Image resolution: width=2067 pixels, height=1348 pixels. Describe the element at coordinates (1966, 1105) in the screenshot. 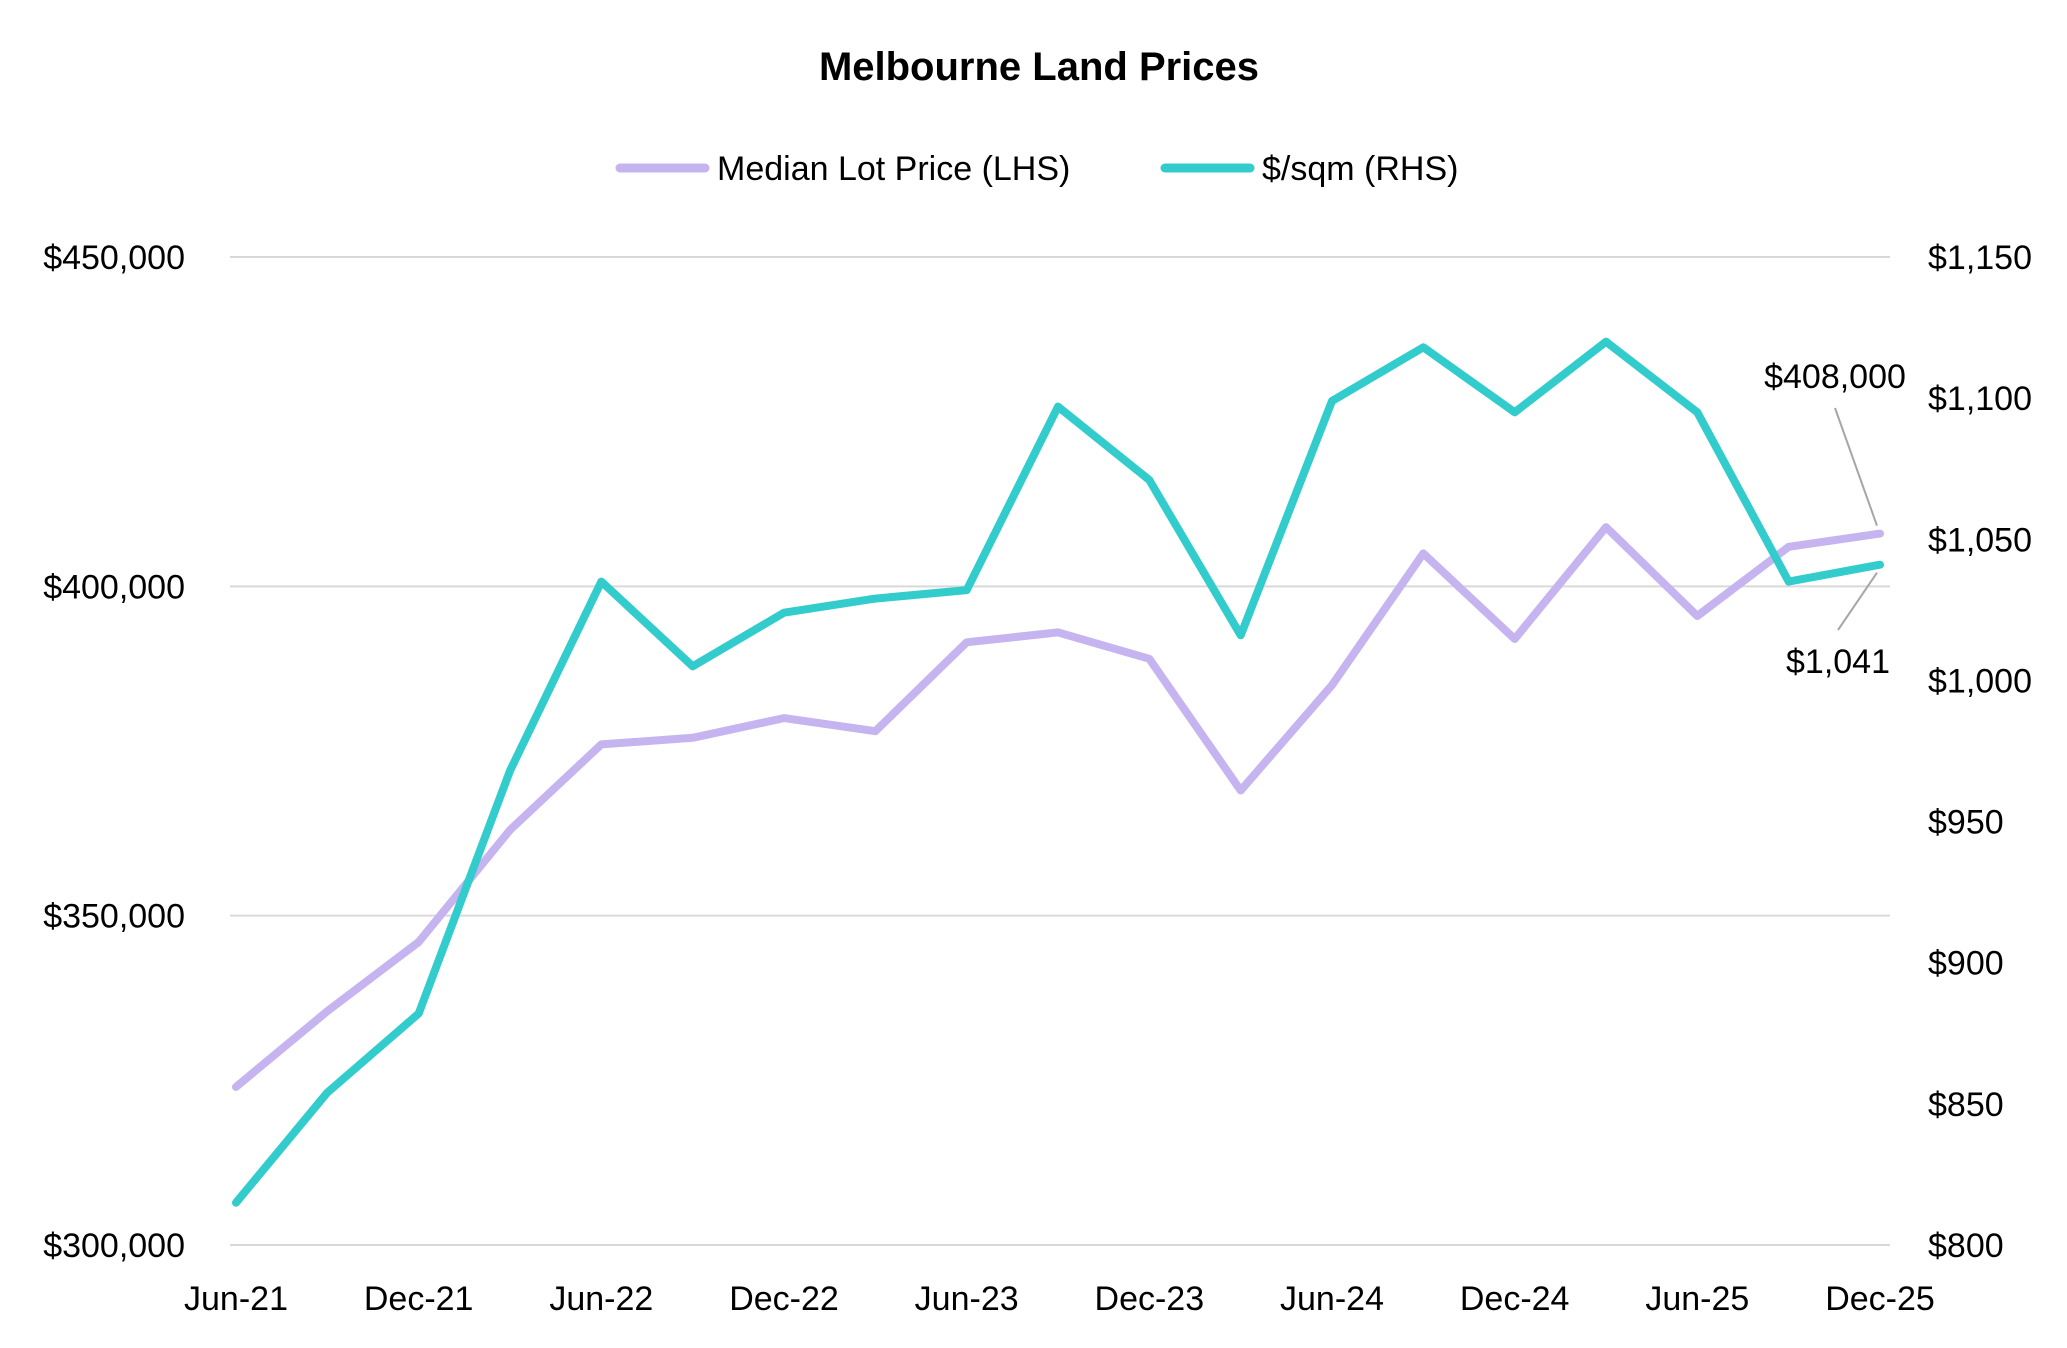

I see `right-tick-label: $850` at that location.